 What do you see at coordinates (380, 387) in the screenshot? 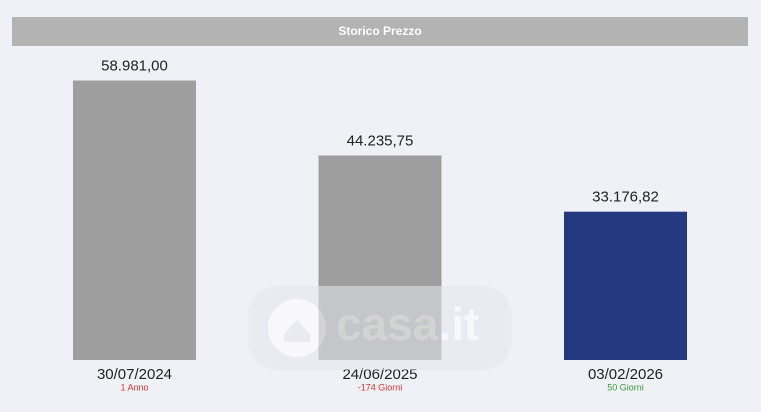
I see `note-label: -174 Giorni` at bounding box center [380, 387].